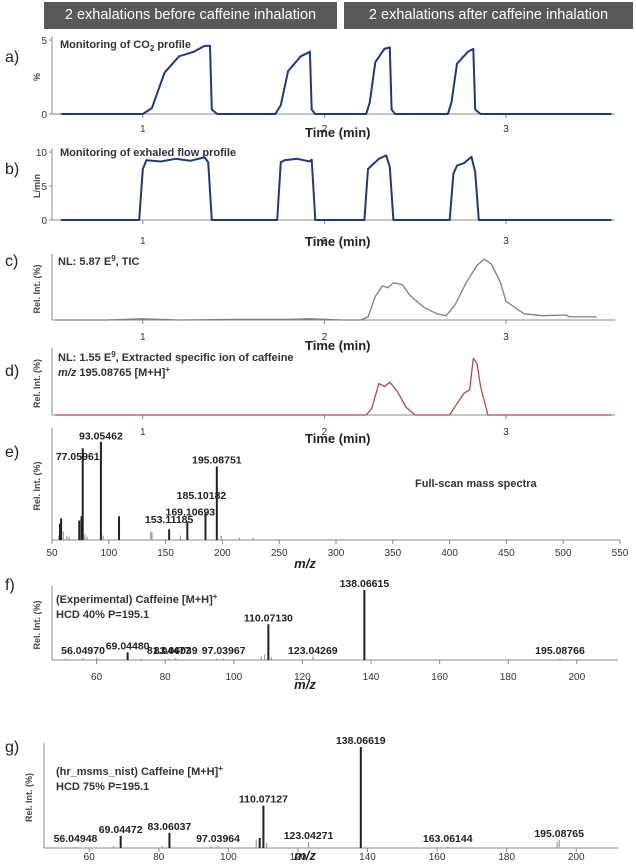 The height and width of the screenshot is (868, 636). Describe the element at coordinates (37, 186) in the screenshot. I see `y-axis-label: L/min` at that location.